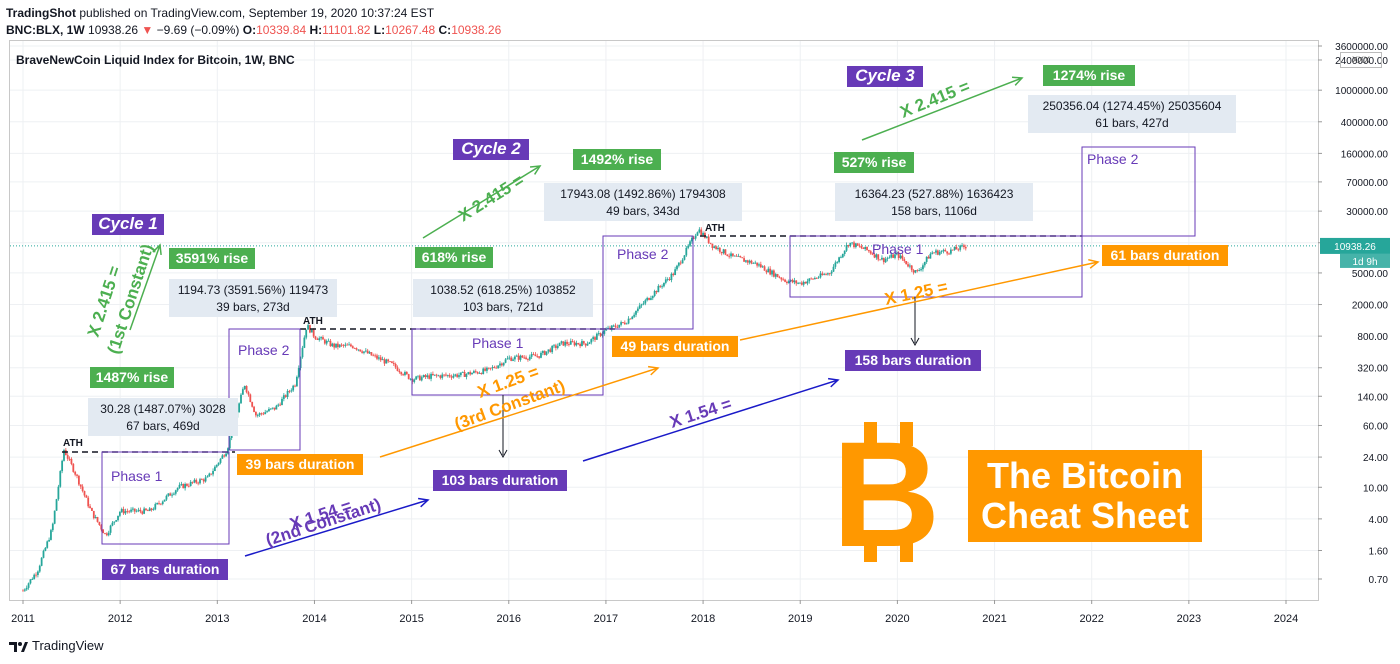 Image resolution: width=1400 pixels, height=664 pixels. What do you see at coordinates (145, 287) in the screenshot?
I see `green-arrow-cycle1` at bounding box center [145, 287].